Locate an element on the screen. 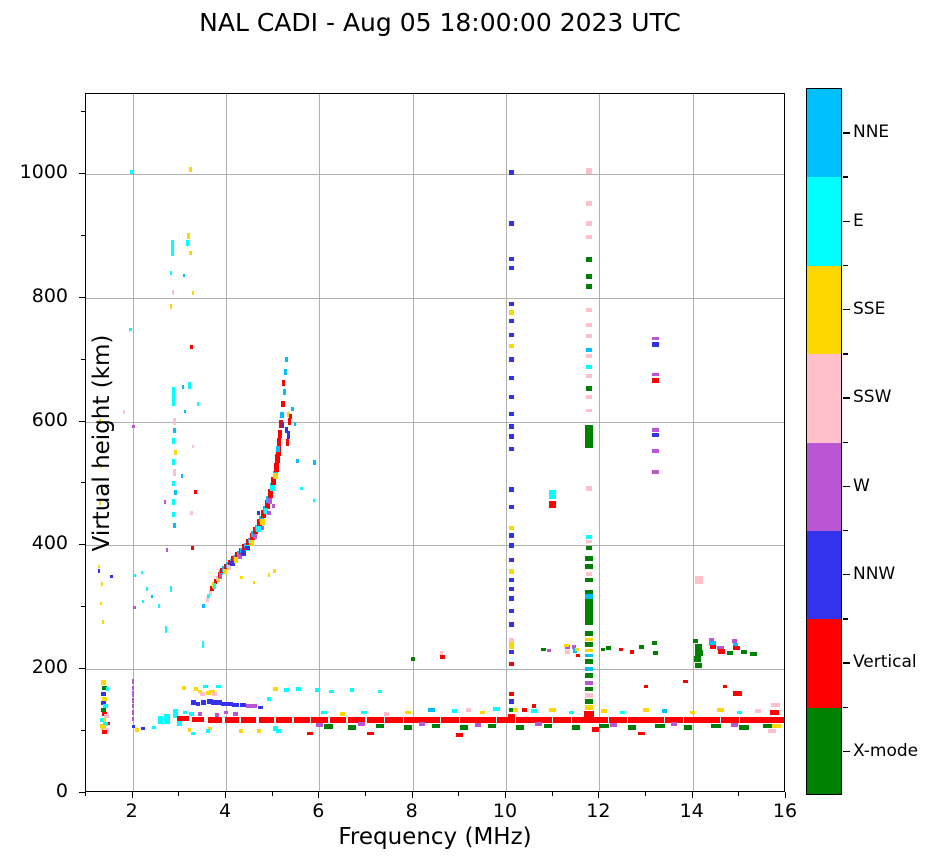 Image resolution: width=951 pixels, height=856 pixels. x-tick is located at coordinates (225, 795).